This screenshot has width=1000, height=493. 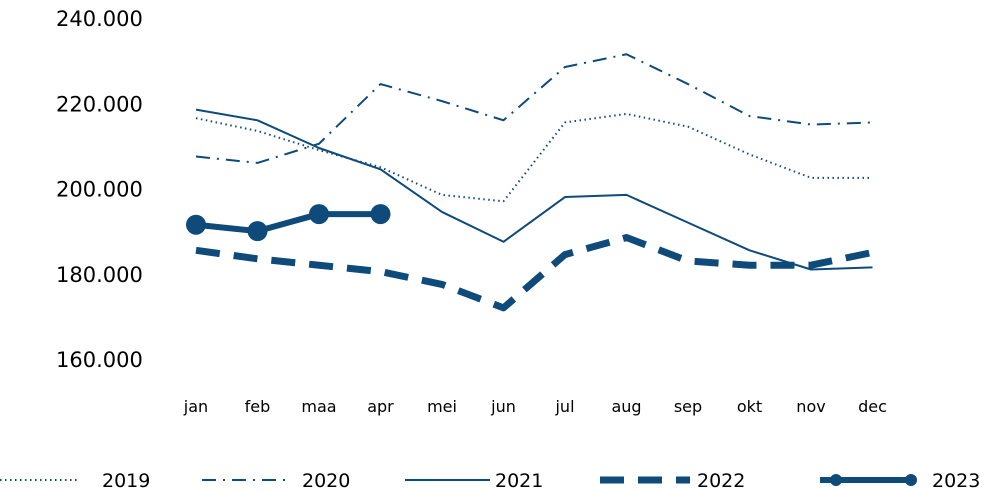 I want to click on x-tick-label: aug, so click(x=626, y=406).